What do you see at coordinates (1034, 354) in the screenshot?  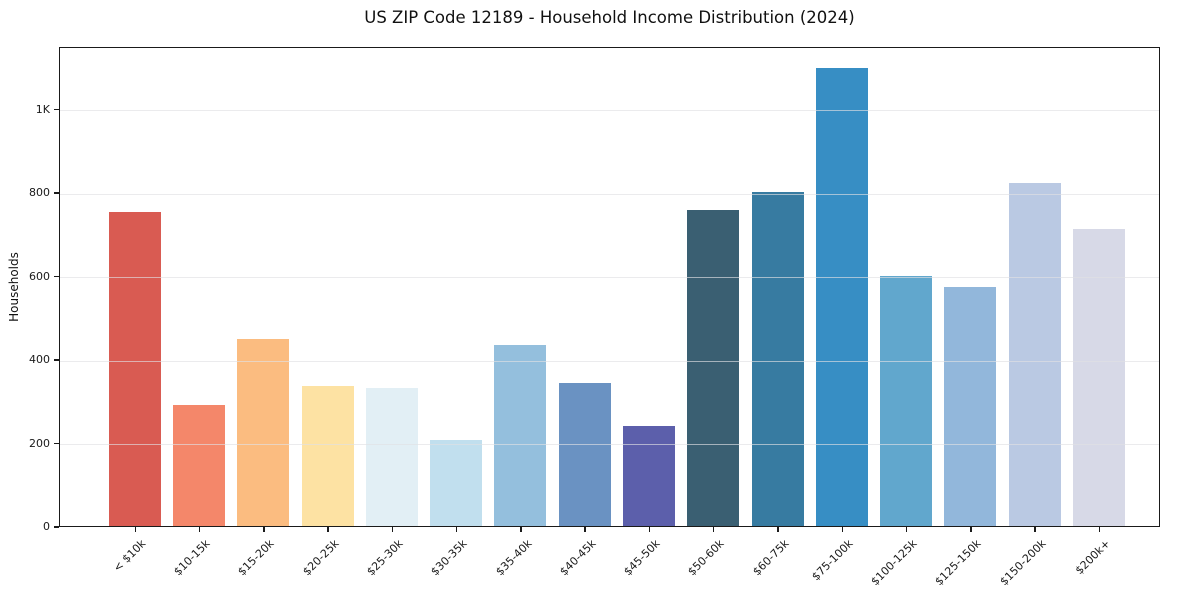 I see `bar-150-200k` at bounding box center [1034, 354].